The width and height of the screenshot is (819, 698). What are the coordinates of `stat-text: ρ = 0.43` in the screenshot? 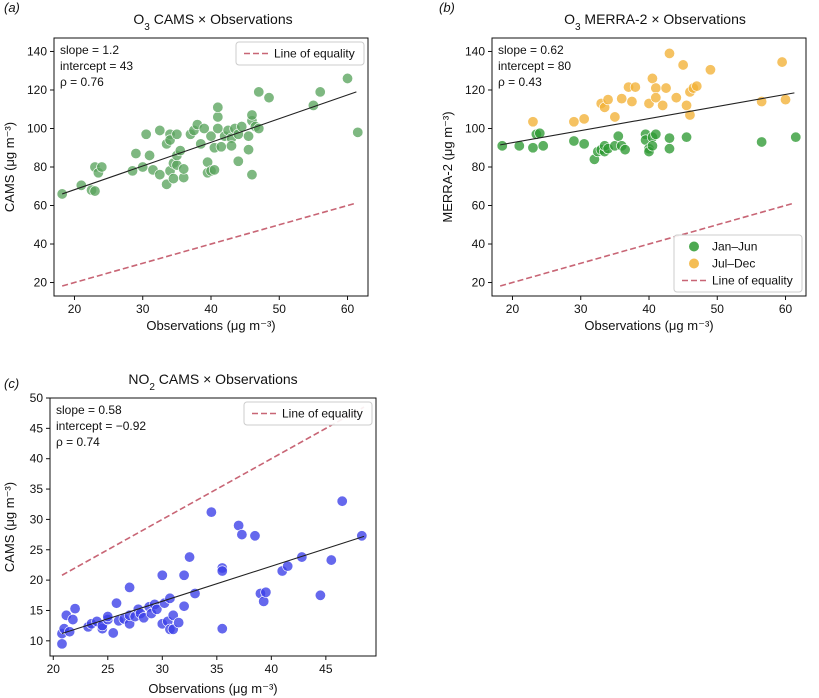 It's located at (520, 82).